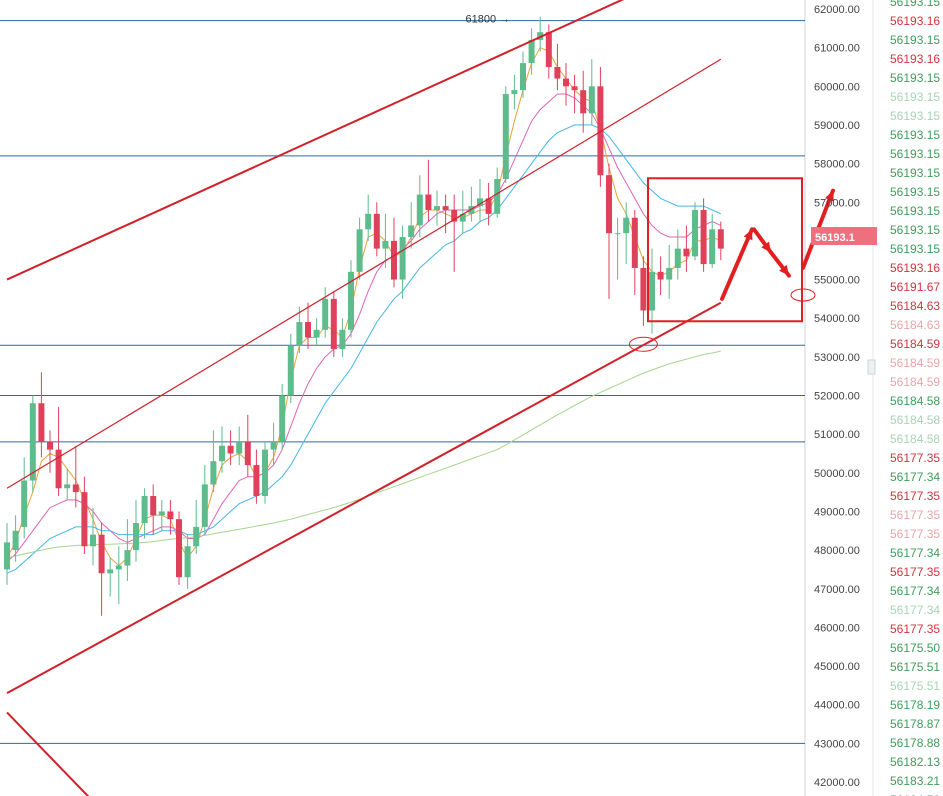  I want to click on trade-price-row: 56175.50, so click(915, 648).